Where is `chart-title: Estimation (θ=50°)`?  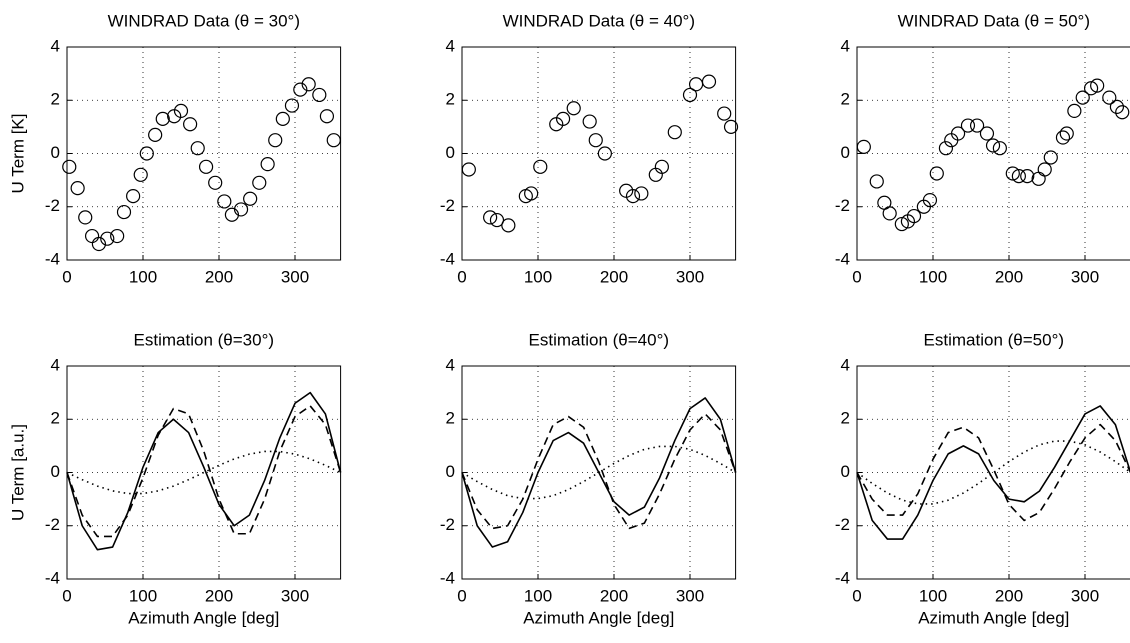 chart-title: Estimation (θ=50°) is located at coordinates (994, 339).